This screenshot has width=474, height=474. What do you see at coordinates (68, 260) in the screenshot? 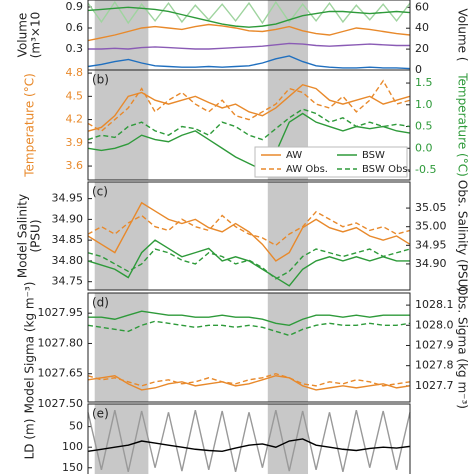
I see `y-tick-label: 34.80` at bounding box center [68, 260].